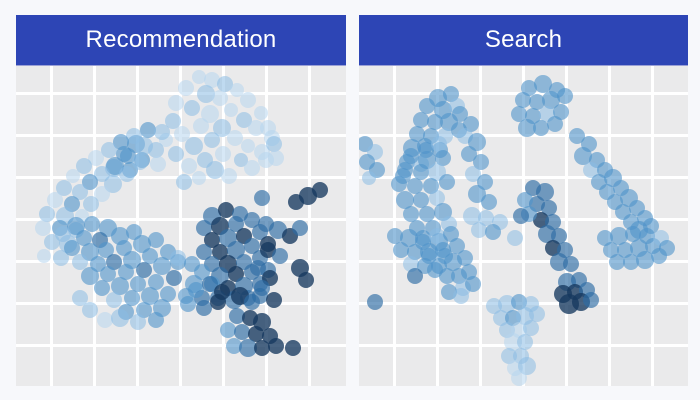  I want to click on panel-title-banner: Recommendation, so click(181, 40).